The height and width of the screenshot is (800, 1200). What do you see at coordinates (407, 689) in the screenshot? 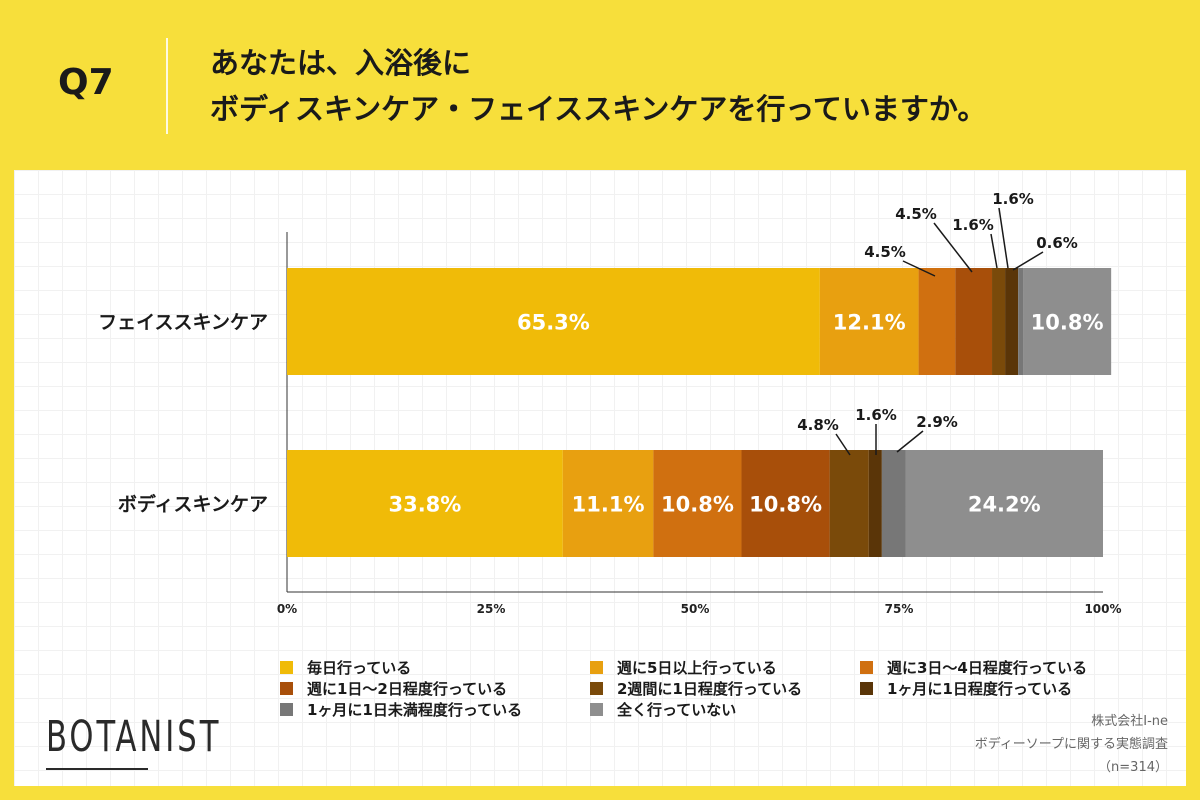
I see `legend-label: 週に1日〜2日程度行っている` at bounding box center [407, 689].